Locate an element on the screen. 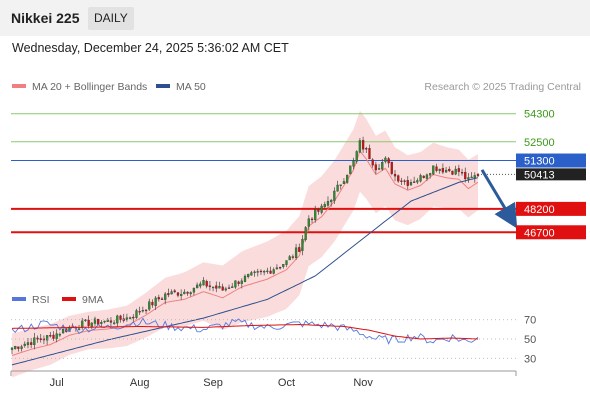 Image resolution: width=590 pixels, height=400 pixels. legend-label-main-1: MA 50 is located at coordinates (191, 87).